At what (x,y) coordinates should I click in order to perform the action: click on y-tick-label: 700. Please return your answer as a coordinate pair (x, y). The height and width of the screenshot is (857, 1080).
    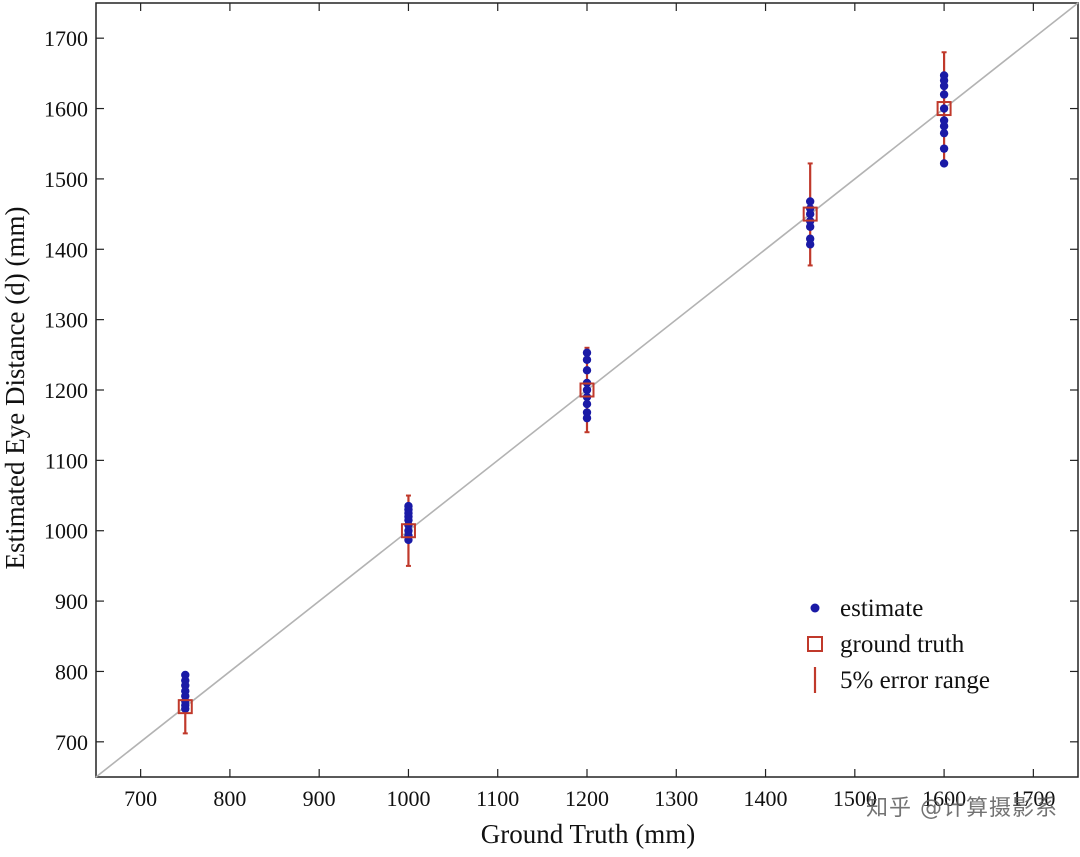
    Looking at the image, I should click on (71, 742).